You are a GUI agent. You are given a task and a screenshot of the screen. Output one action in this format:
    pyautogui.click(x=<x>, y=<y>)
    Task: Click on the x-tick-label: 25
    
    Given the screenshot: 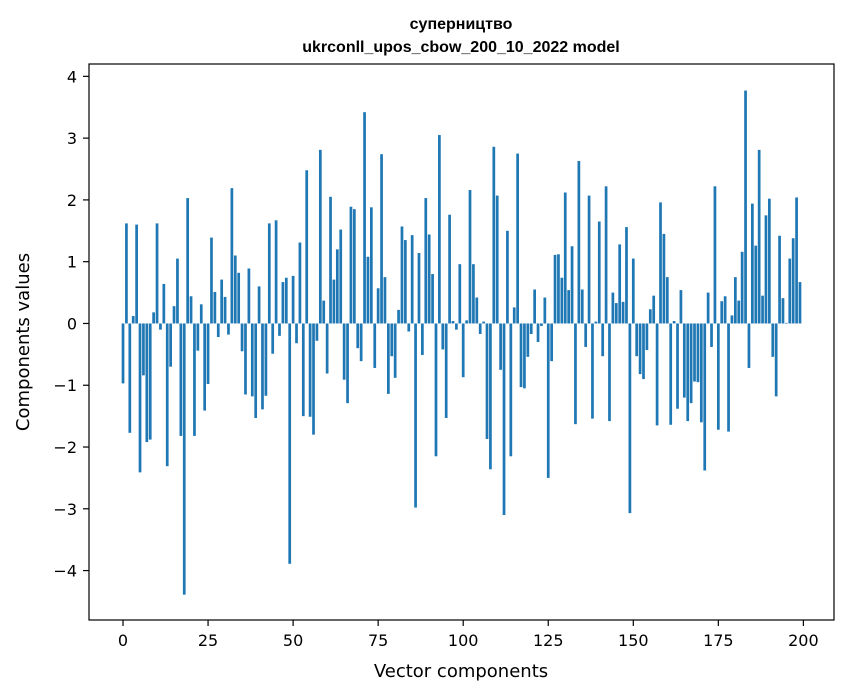 What is the action you would take?
    pyautogui.click(x=208, y=640)
    